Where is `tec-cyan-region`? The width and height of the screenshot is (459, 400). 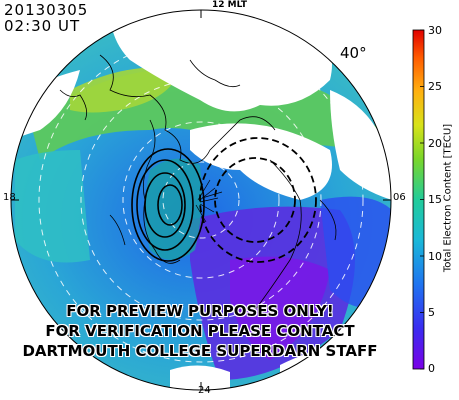
tec-cyan-region is located at coordinates (52, 206).